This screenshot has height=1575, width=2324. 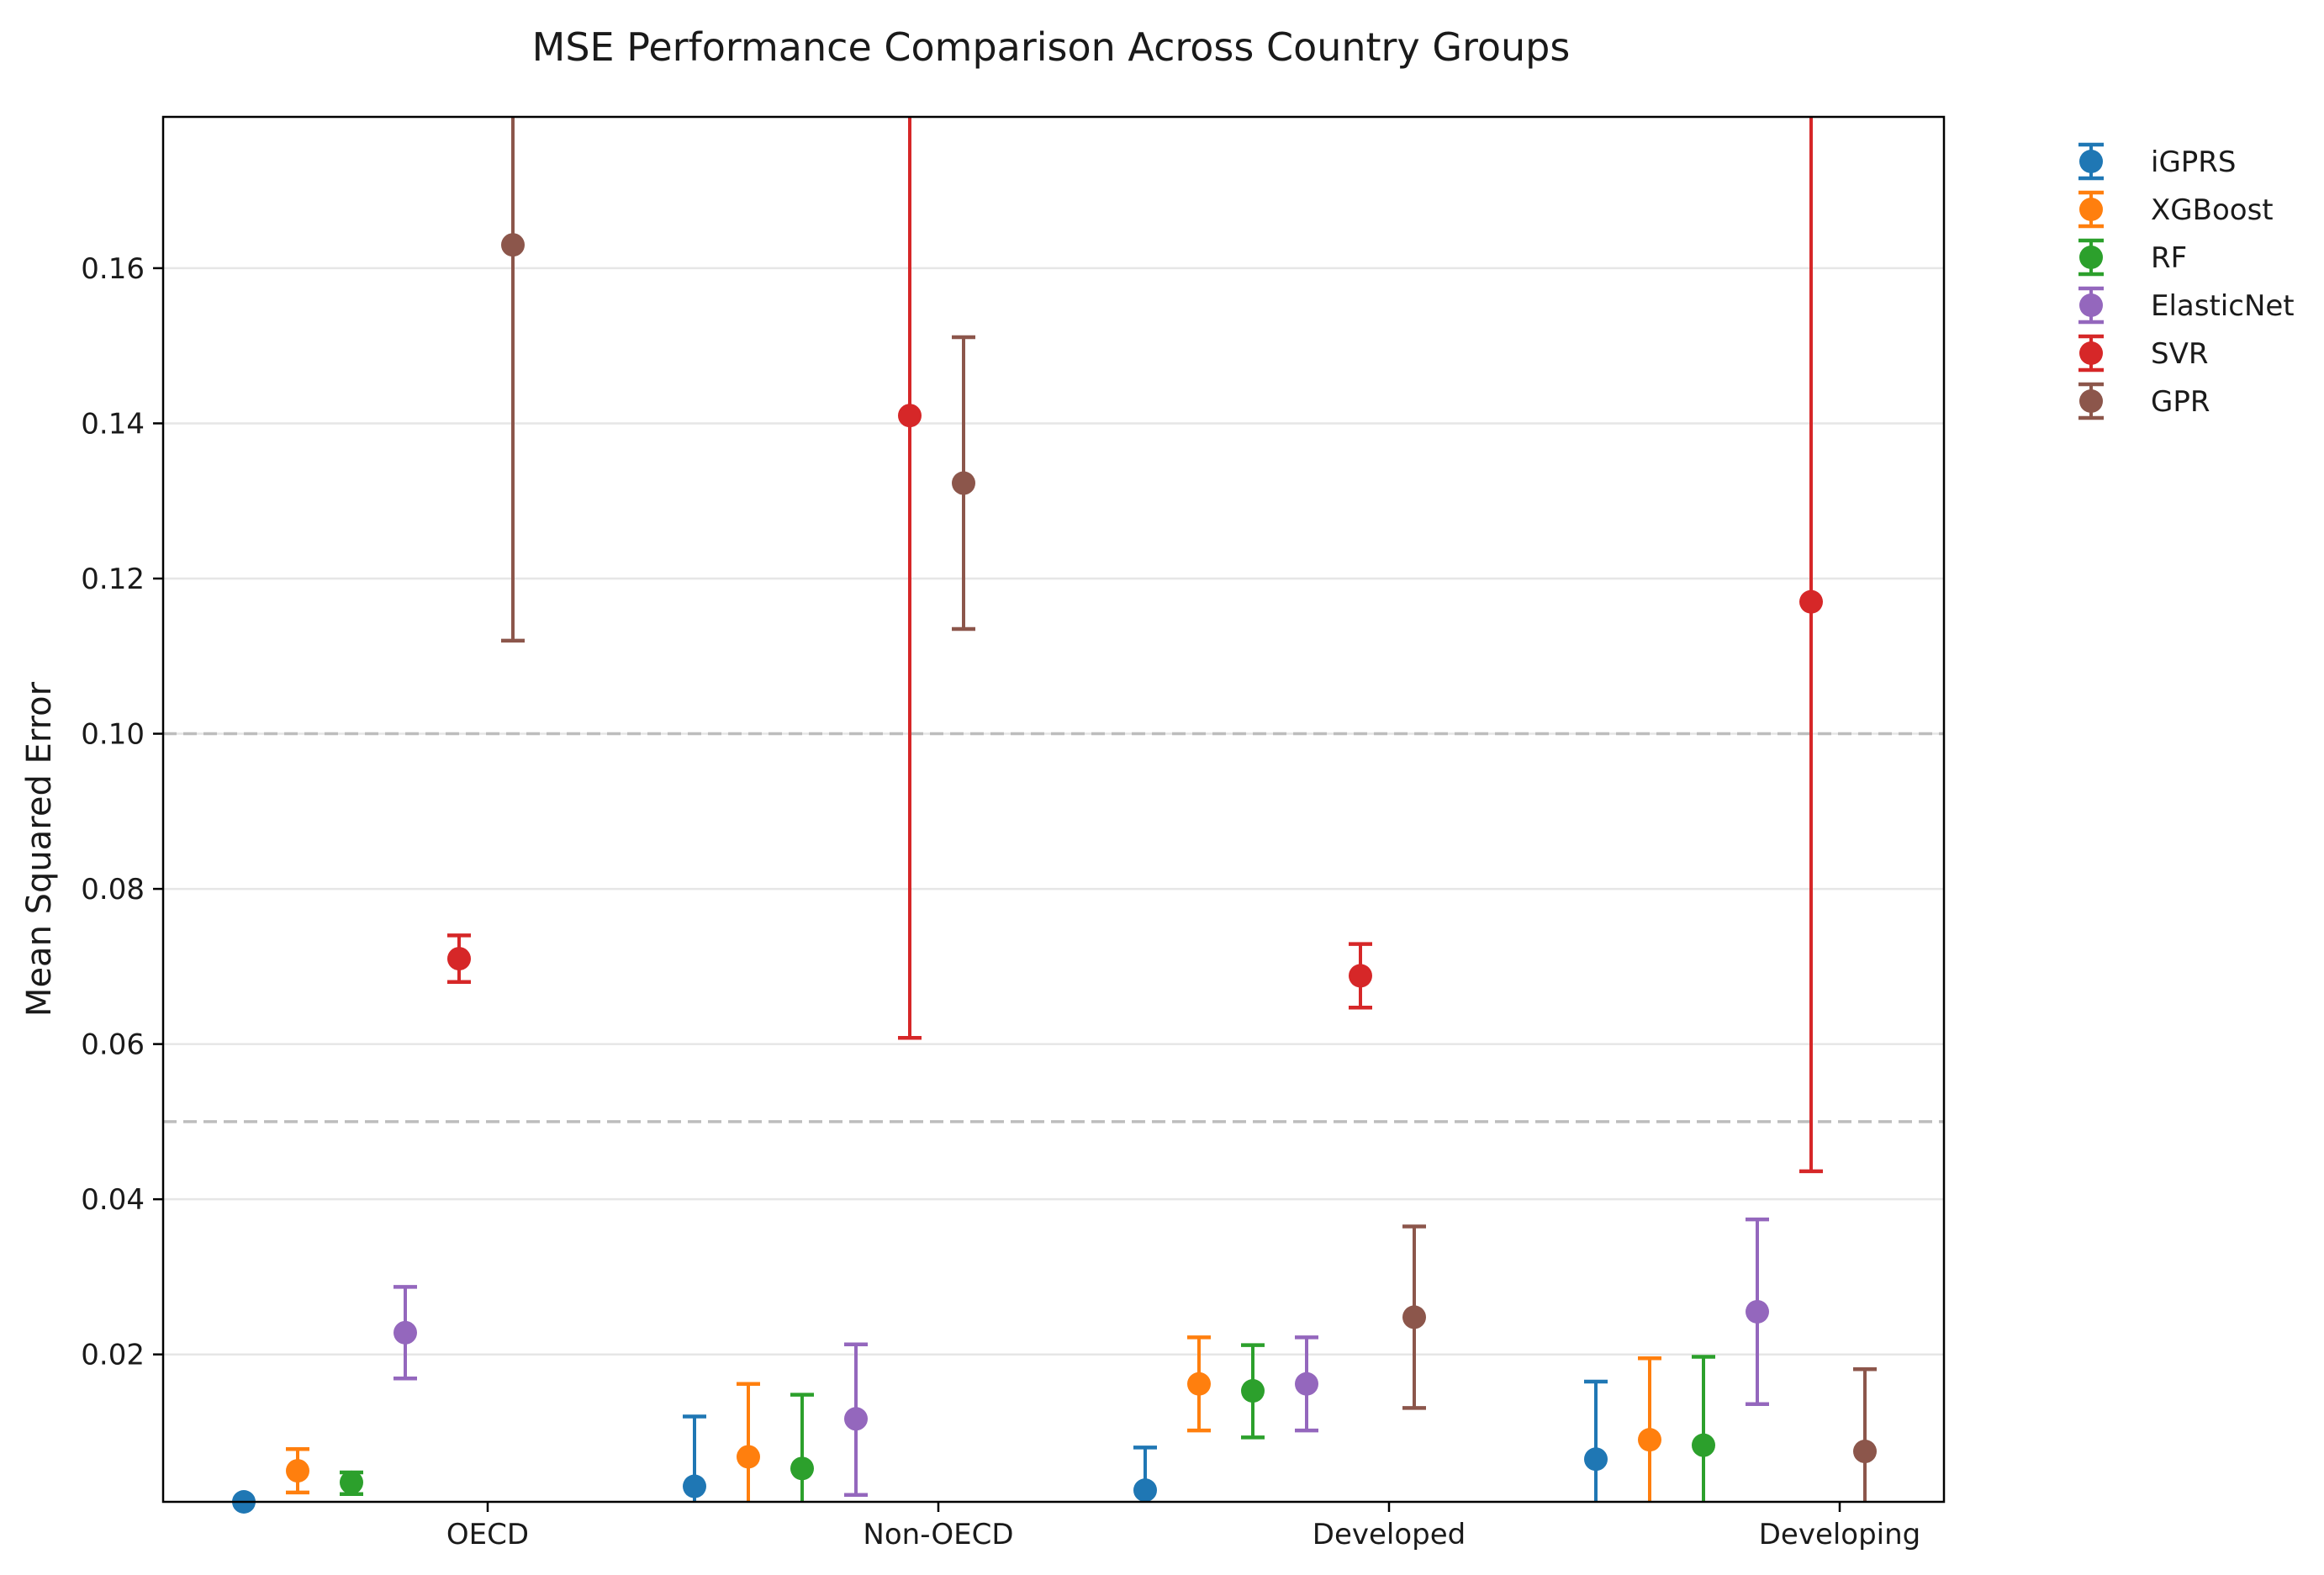 I want to click on y-tick-label: 0.10, so click(x=113, y=735).